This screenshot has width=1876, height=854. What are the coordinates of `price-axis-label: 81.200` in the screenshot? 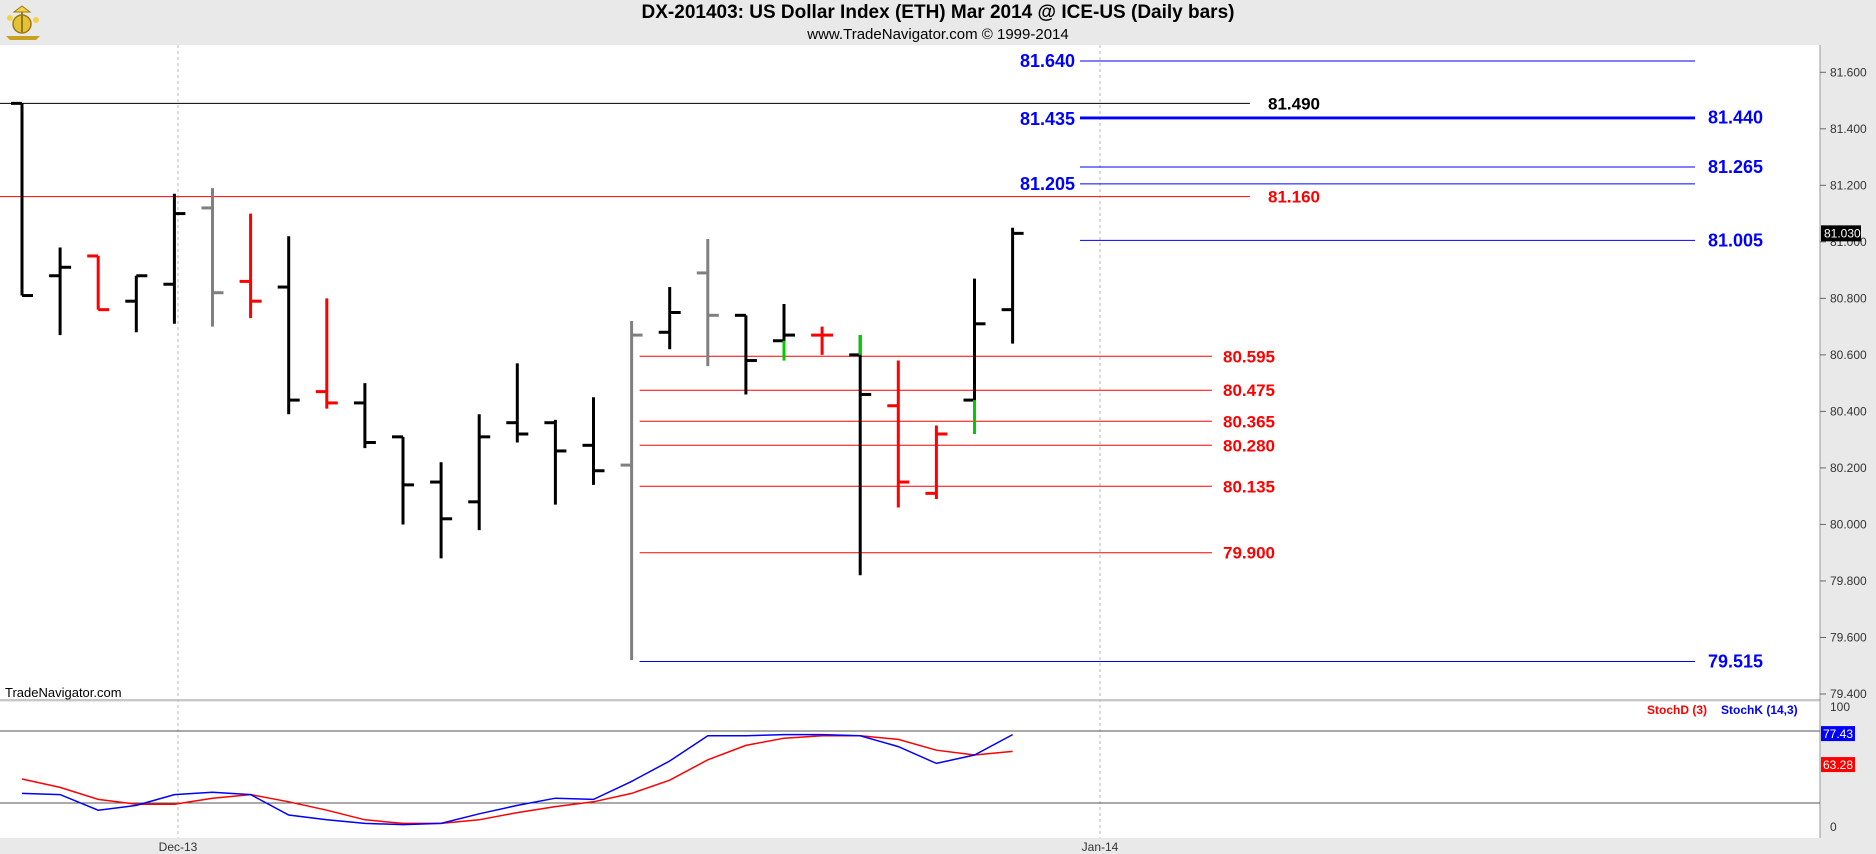 It's located at (1848, 185).